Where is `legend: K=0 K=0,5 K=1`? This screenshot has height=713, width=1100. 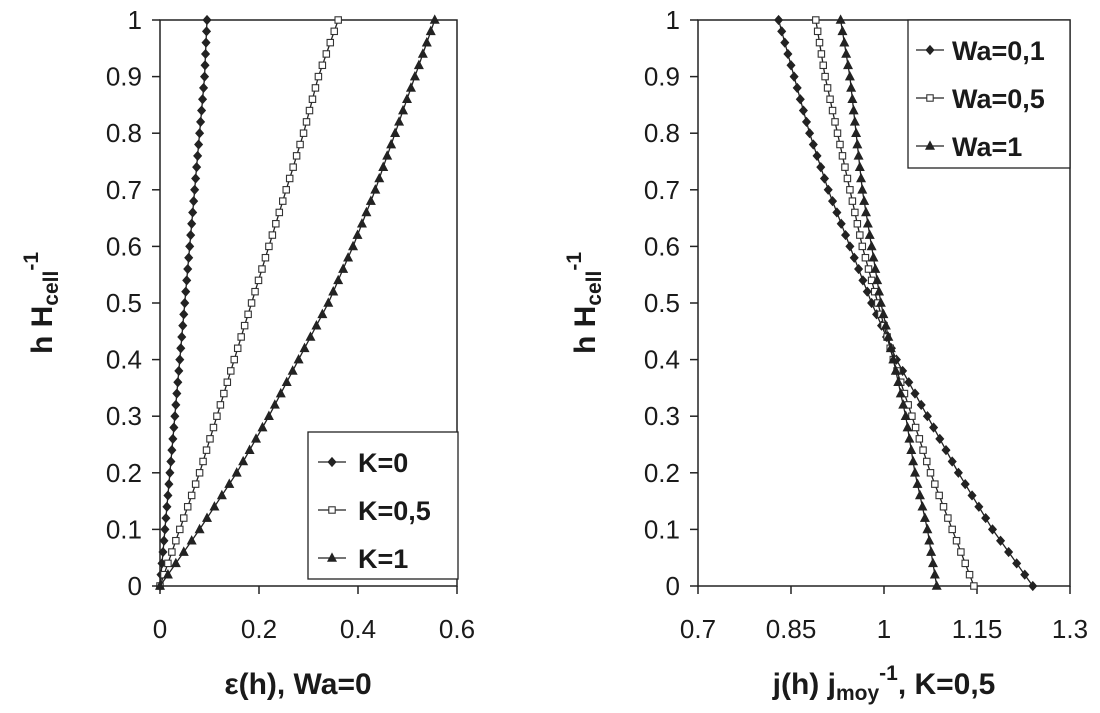
legend: K=0 K=0,5 K=1 is located at coordinates (383, 505).